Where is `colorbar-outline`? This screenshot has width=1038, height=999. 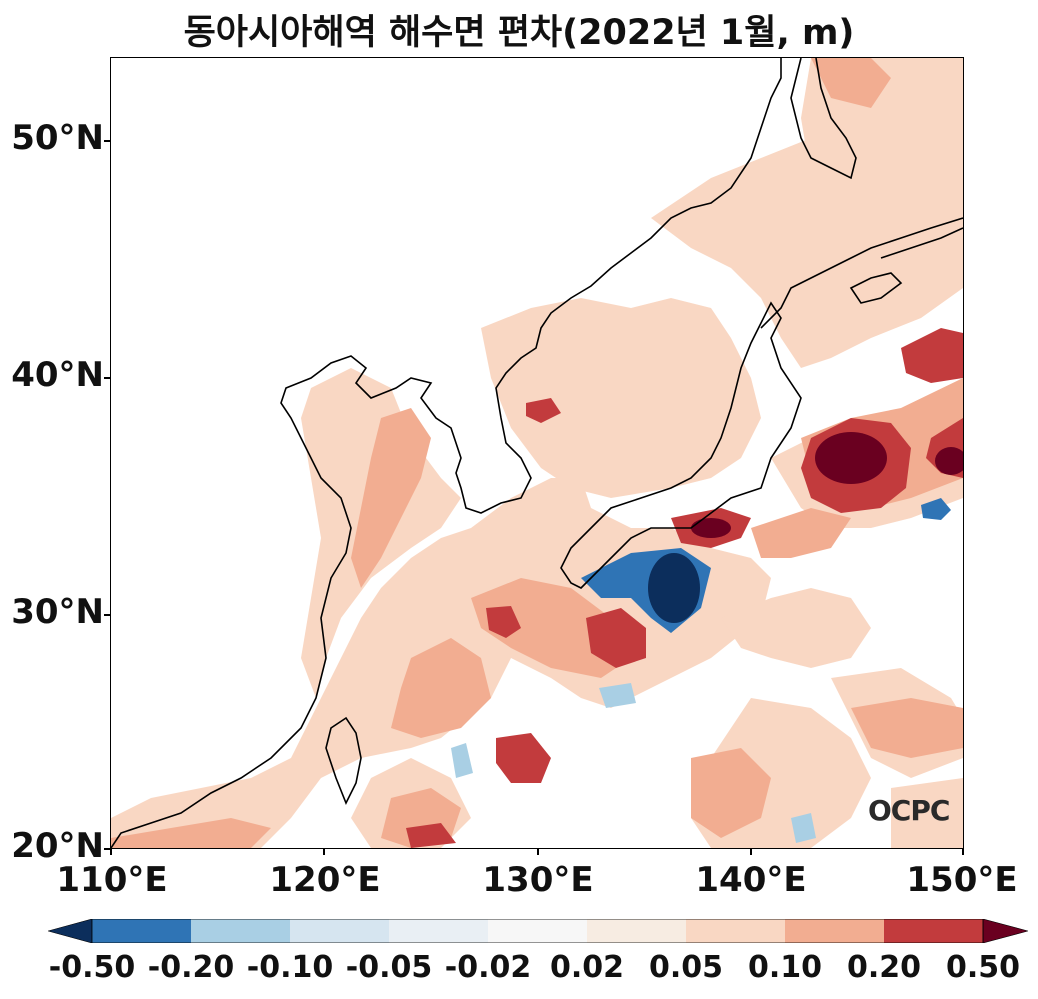 colorbar-outline is located at coordinates (537, 931).